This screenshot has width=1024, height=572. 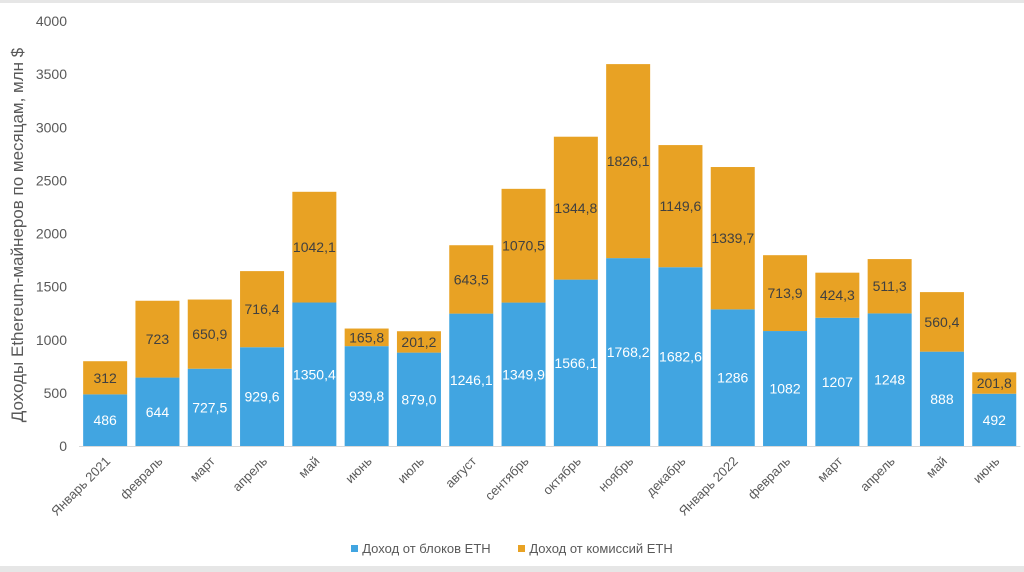 I want to click on data-label-blocks: 492, so click(x=995, y=420).